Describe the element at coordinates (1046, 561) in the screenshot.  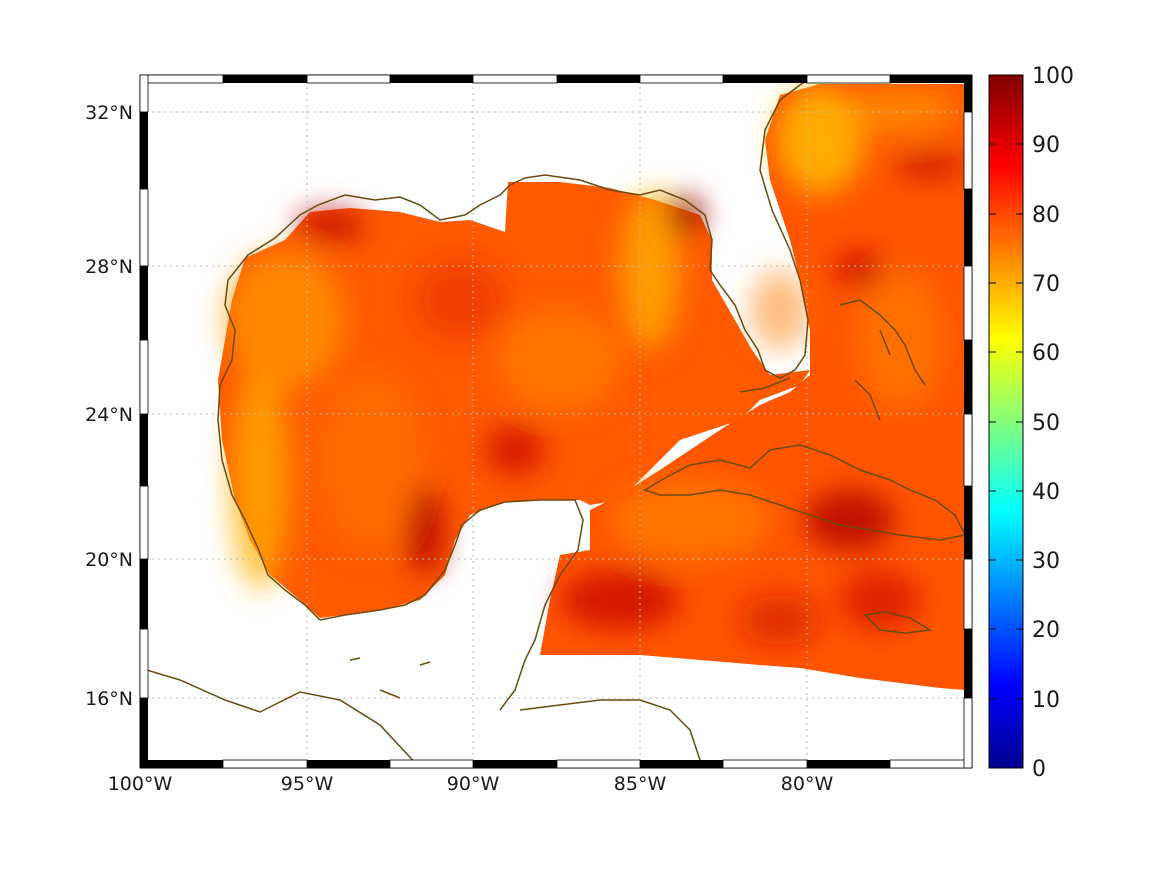
I see `colorbar-tick-label: 30` at that location.